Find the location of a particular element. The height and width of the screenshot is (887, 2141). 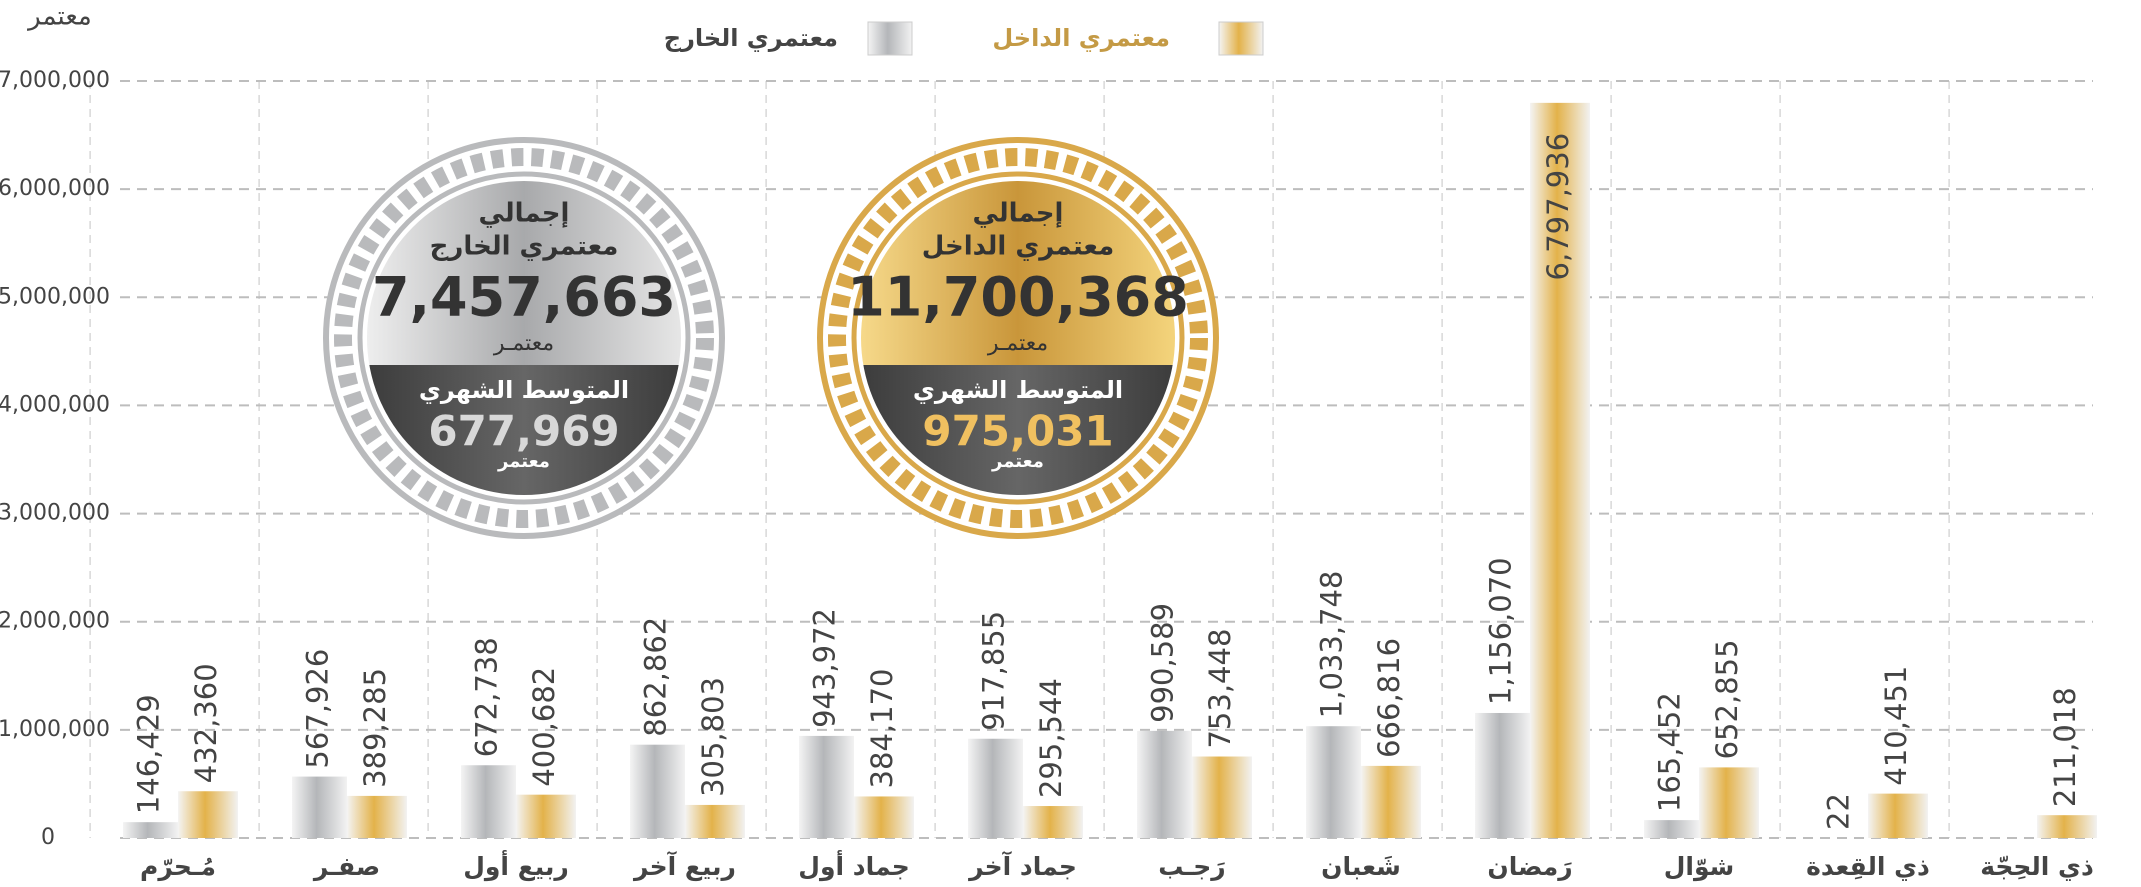

value-label: 1,033,748 is located at coordinates (1332, 645).